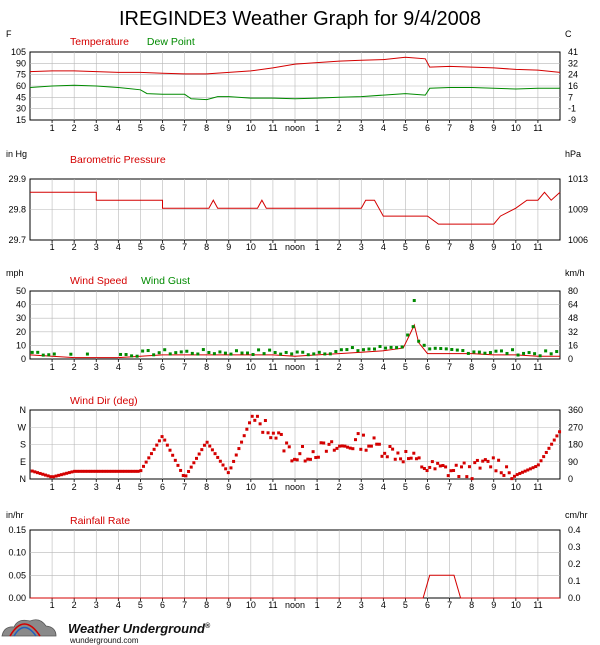  I want to click on y-tick-label-left: S, so click(23, 445).